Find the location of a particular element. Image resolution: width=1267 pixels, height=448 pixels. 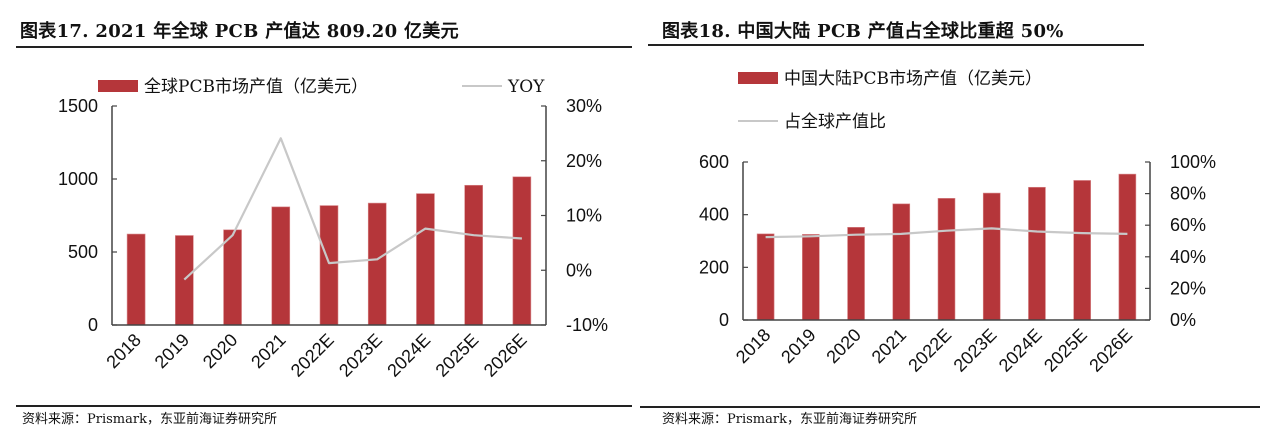

left-tick-label: 400 is located at coordinates (714, 215).